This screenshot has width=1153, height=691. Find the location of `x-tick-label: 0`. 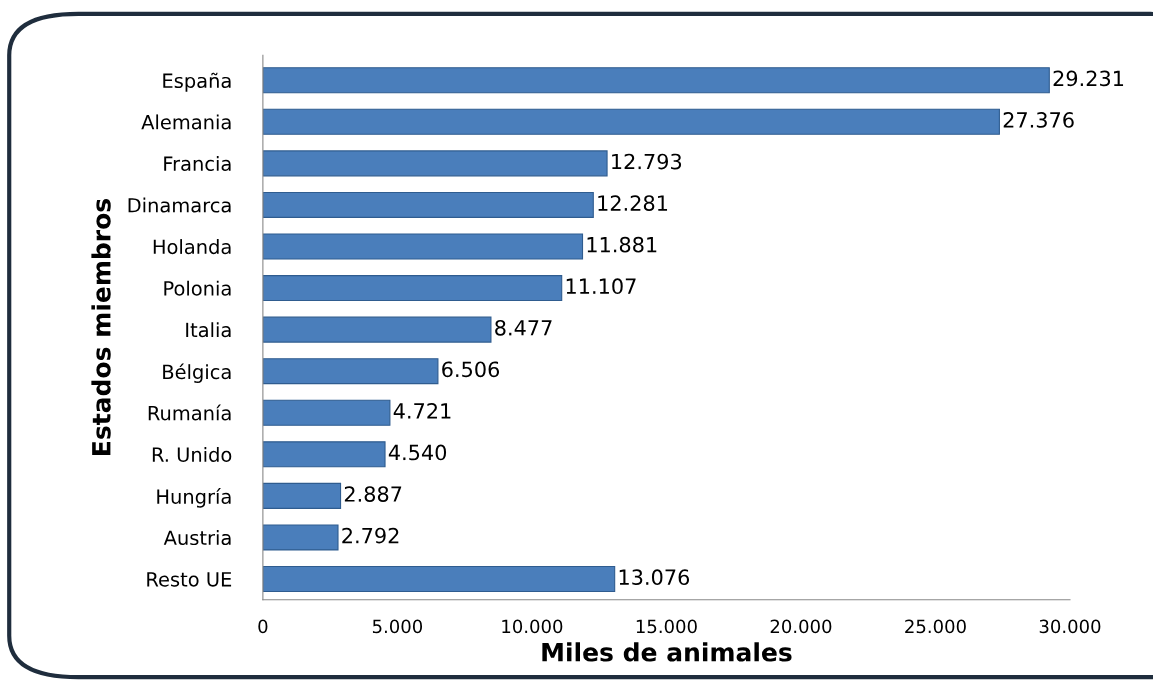

x-tick-label: 0 is located at coordinates (263, 626).